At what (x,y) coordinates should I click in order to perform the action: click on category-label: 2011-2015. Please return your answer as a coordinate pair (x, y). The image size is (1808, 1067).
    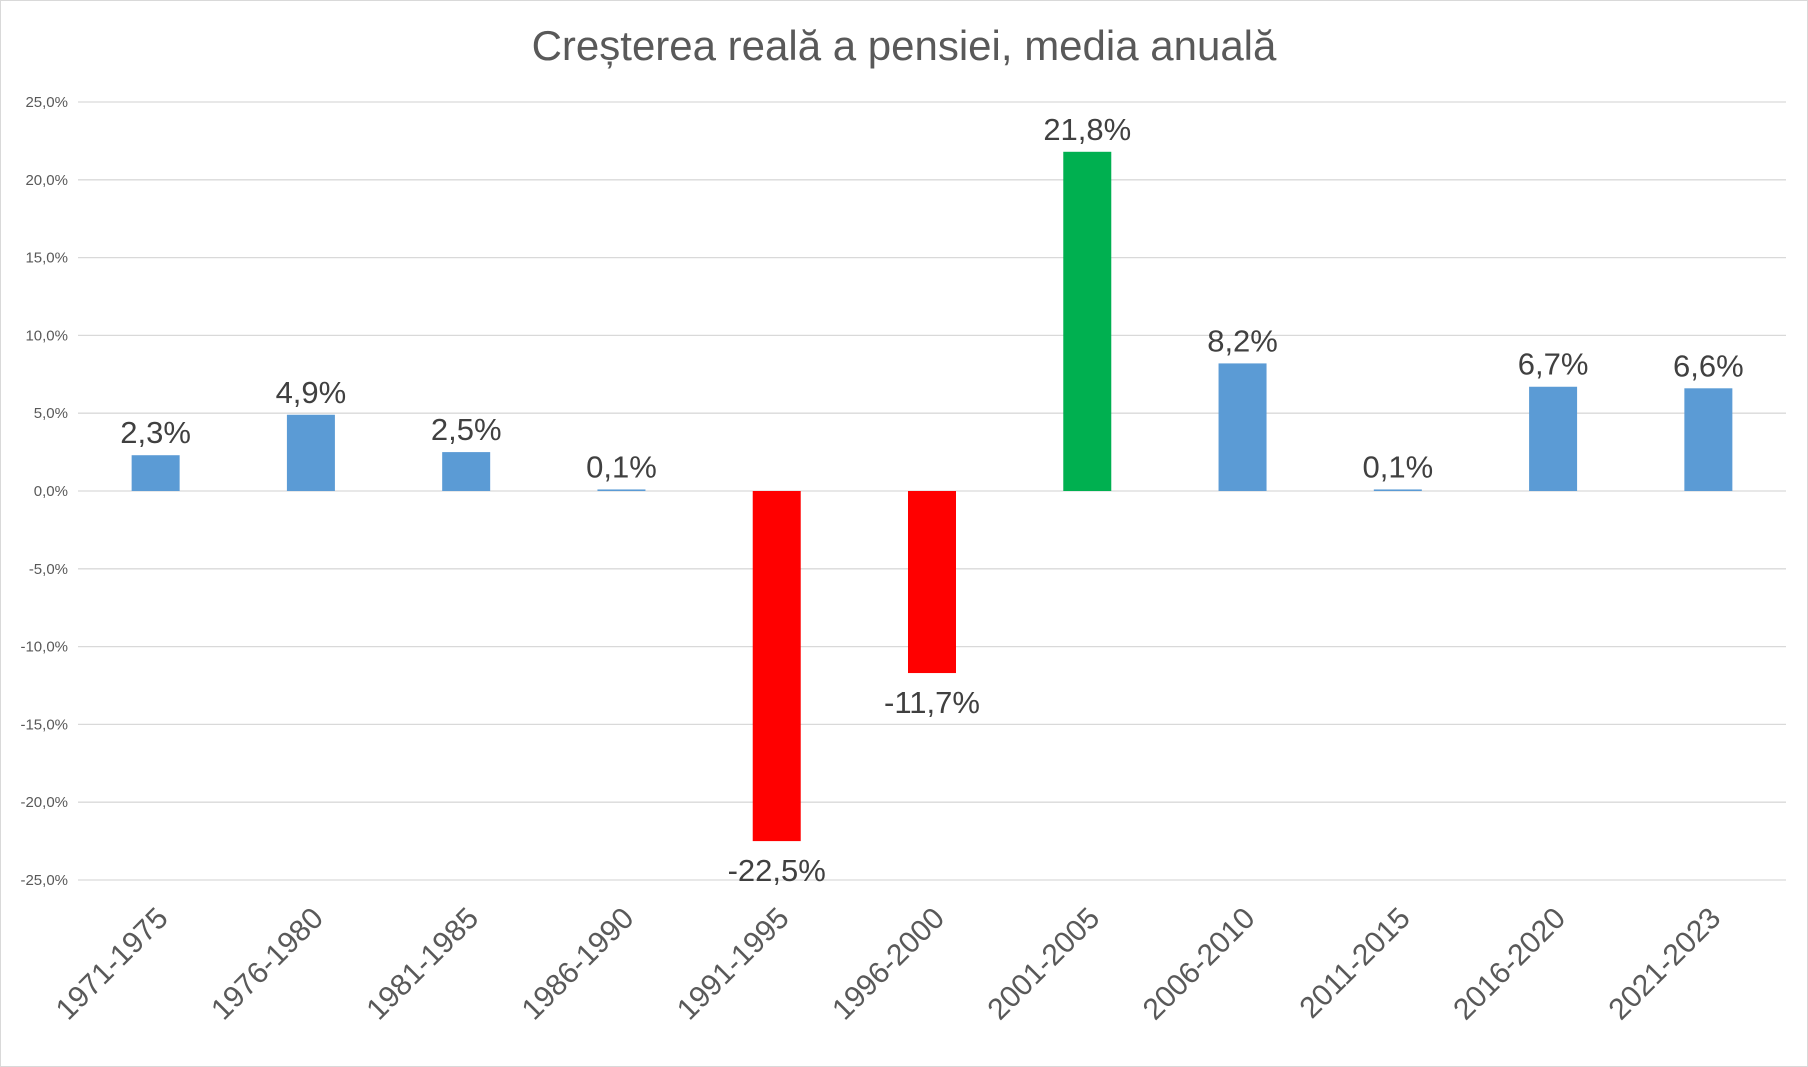
    Looking at the image, I should click on (1355, 963).